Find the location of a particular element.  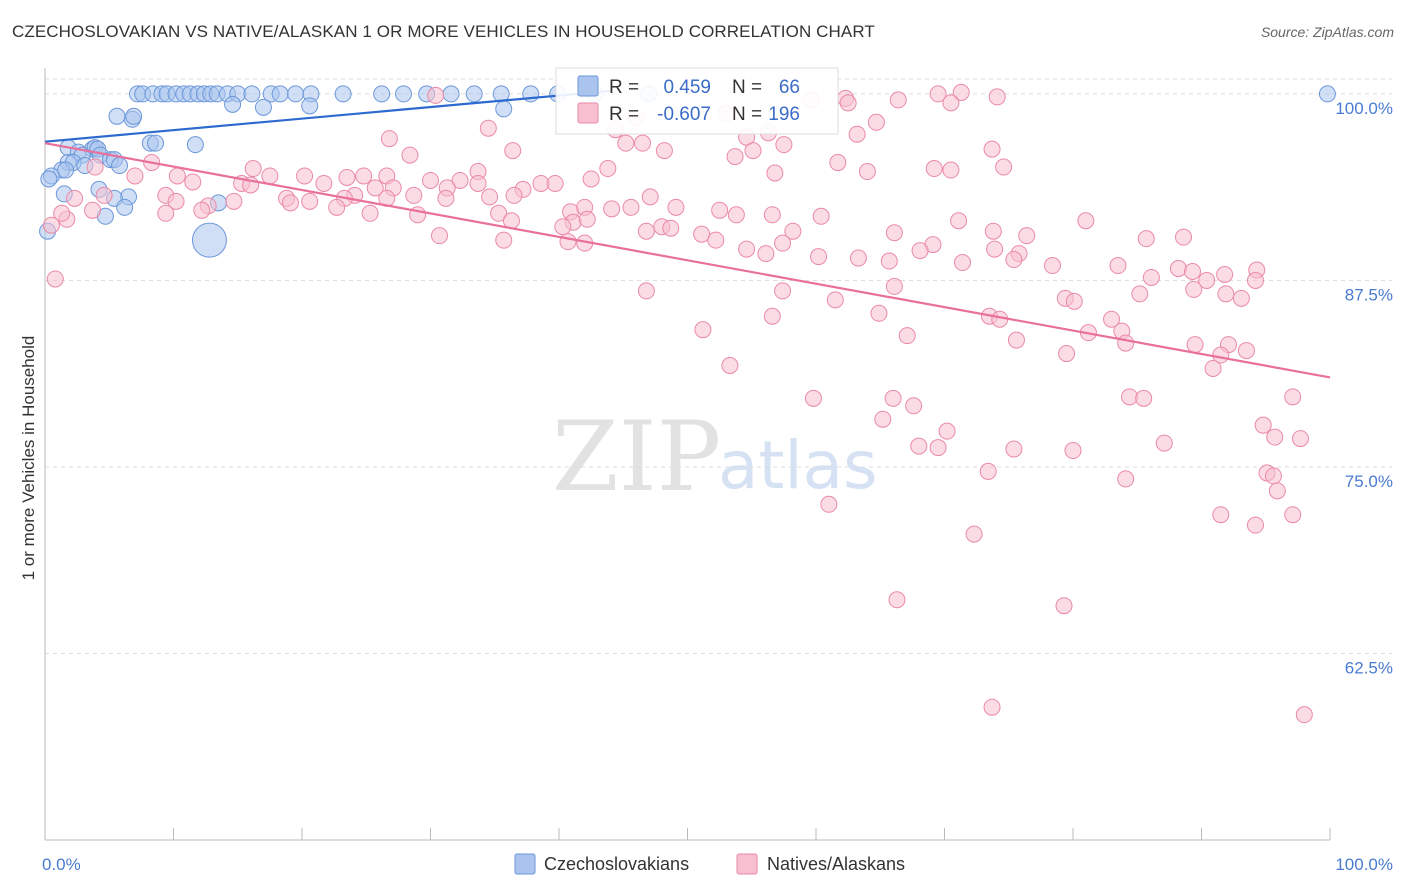

bottom-legend-swatch-czech is located at coordinates (525, 864).